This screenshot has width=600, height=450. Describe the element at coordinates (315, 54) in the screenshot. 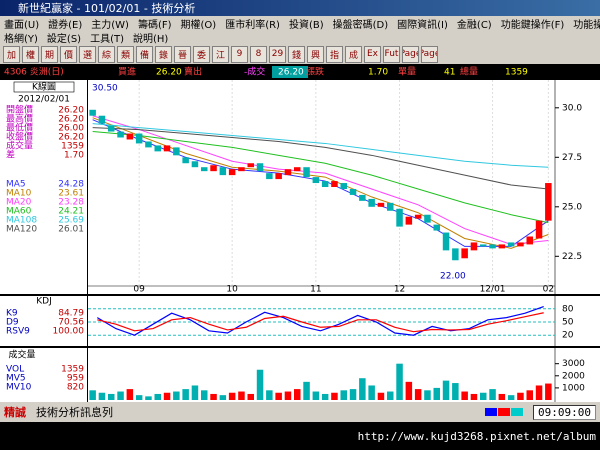

I see `toolbar-button: 興` at that location.